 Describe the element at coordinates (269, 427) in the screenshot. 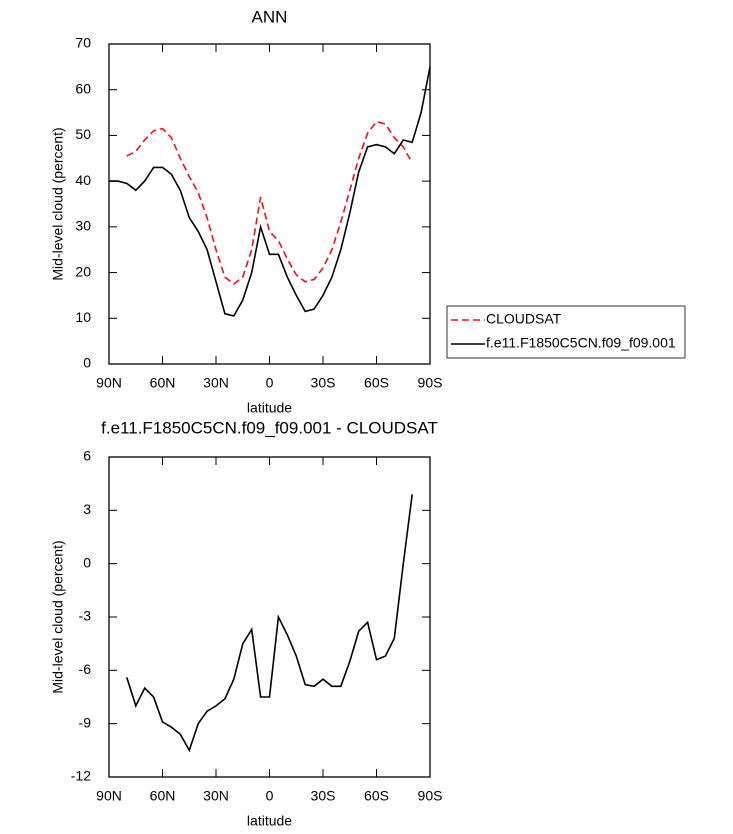

I see `chart-title: f.e11.F1850C5CN.f09_f09.001 - CLOUDSAT` at that location.